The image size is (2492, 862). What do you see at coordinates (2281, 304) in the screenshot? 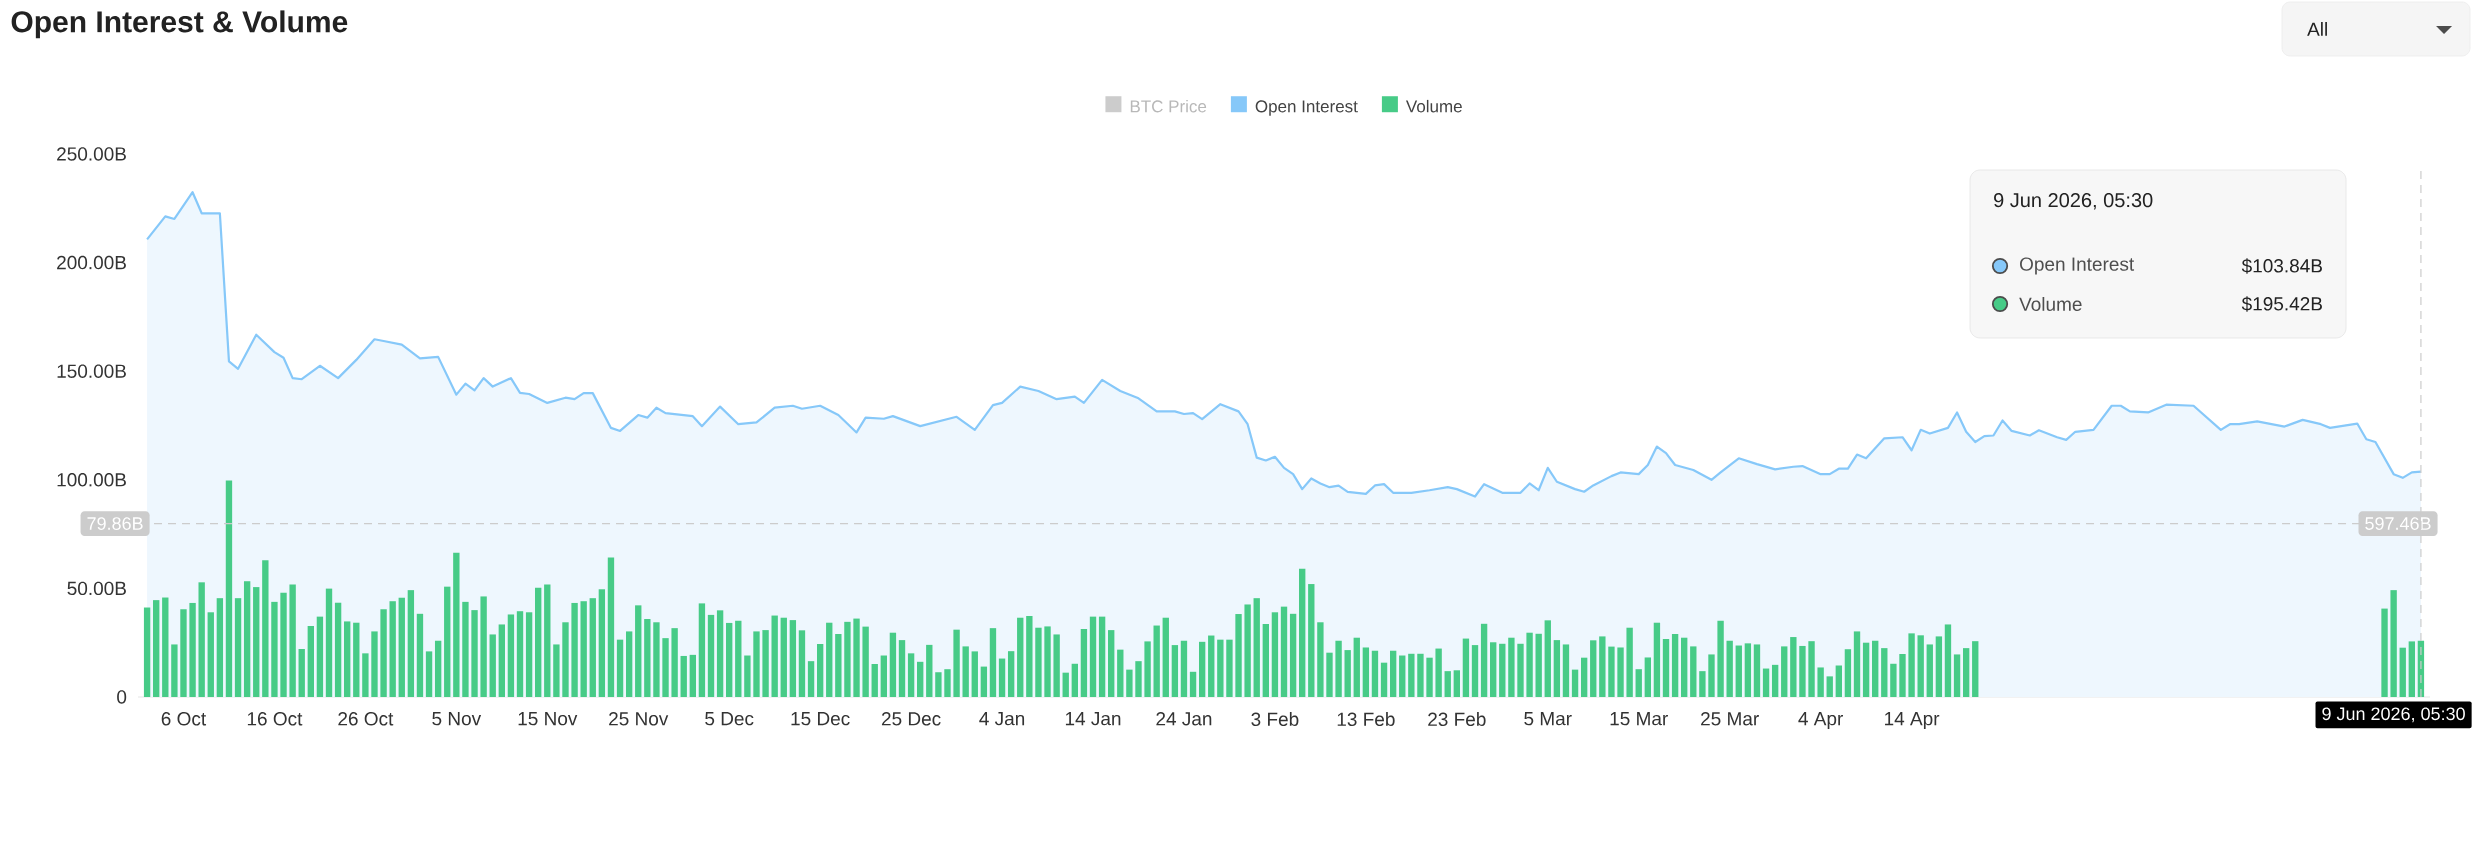
I see `annotation: $195.42B` at bounding box center [2281, 304].